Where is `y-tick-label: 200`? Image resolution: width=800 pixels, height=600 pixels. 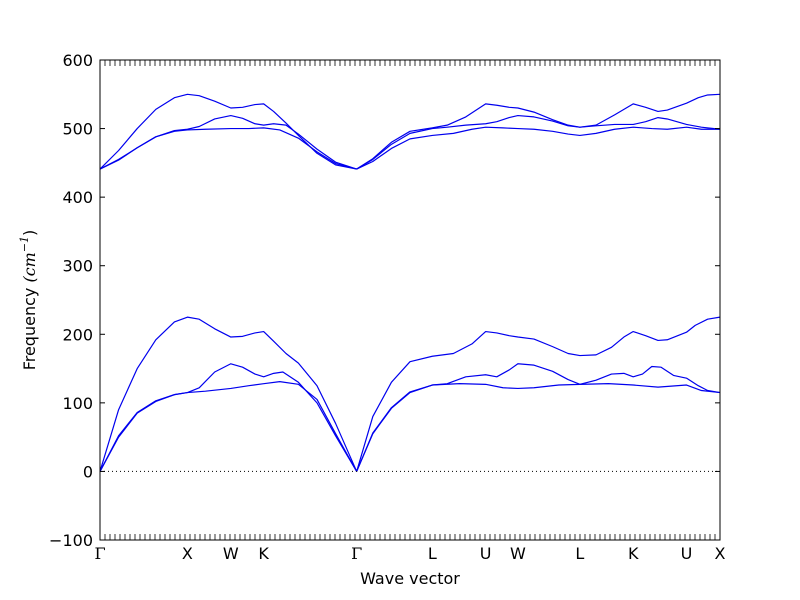 y-tick-label: 200 is located at coordinates (77, 334).